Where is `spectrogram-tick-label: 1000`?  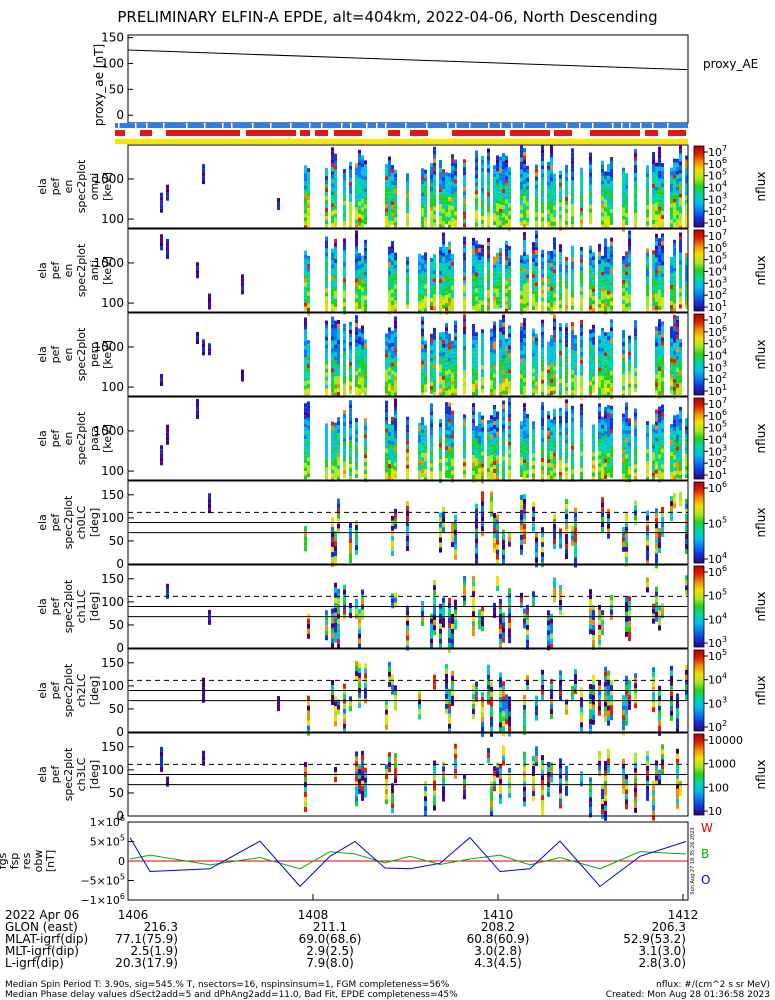 spectrogram-tick-label: 1000 is located at coordinates (108, 347).